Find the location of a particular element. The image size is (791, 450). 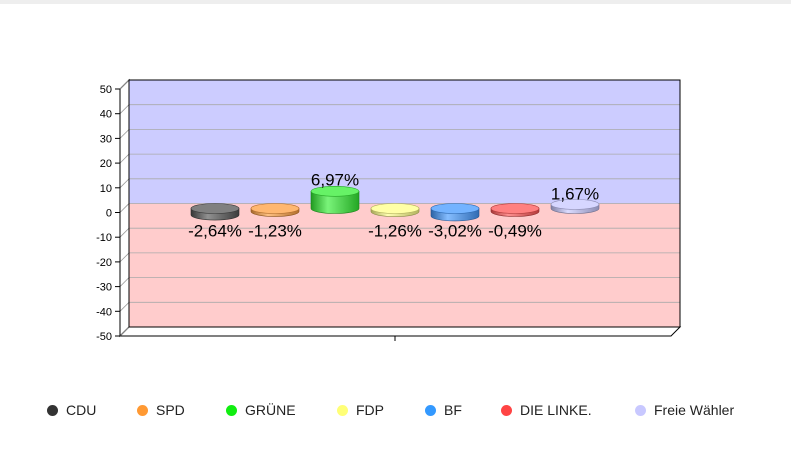

y-tick-label: 30 is located at coordinates (106, 139).